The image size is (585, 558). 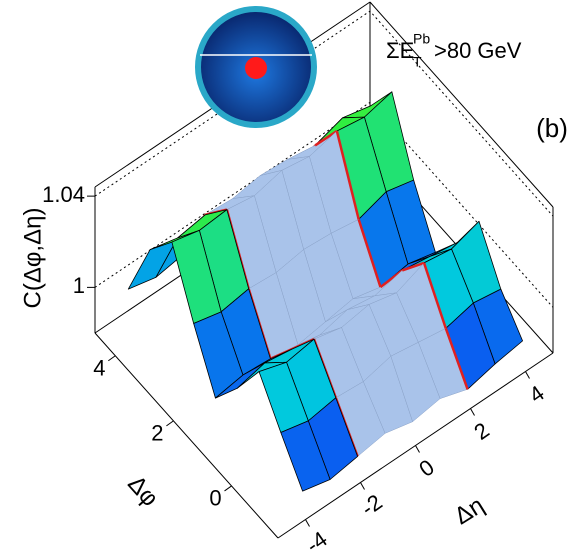 I want to click on z-tick-label: 1, so click(x=79, y=285).